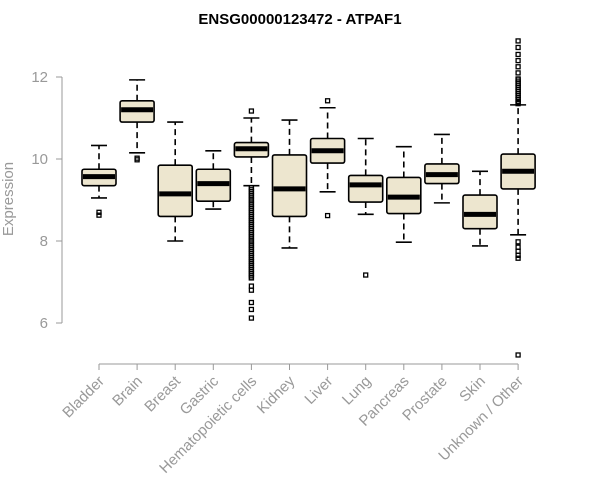  Describe the element at coordinates (44, 323) in the screenshot. I see `y-tick-label: 6` at that location.